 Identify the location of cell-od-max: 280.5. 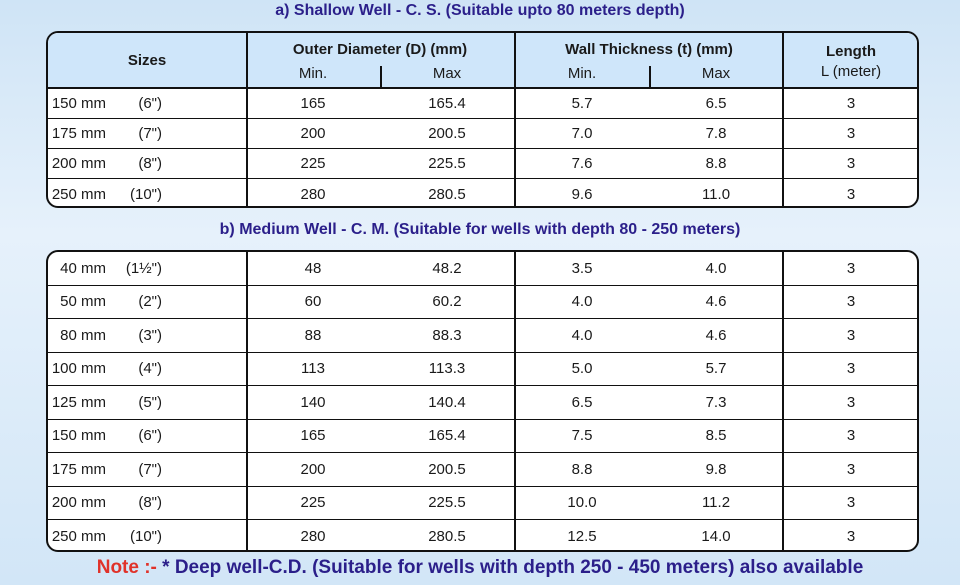
(447, 194).